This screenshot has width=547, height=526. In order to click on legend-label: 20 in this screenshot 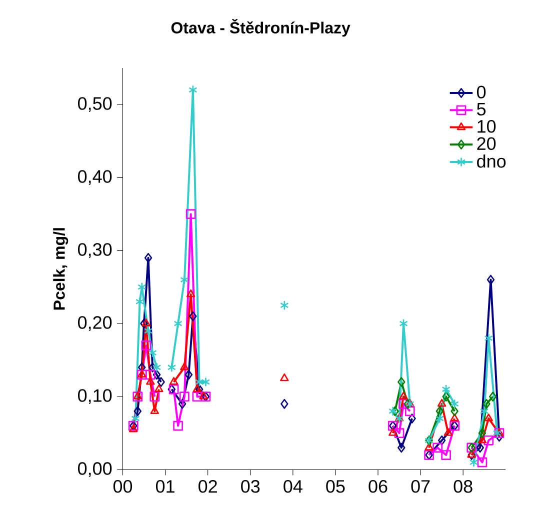, I will do `click(486, 143)`.